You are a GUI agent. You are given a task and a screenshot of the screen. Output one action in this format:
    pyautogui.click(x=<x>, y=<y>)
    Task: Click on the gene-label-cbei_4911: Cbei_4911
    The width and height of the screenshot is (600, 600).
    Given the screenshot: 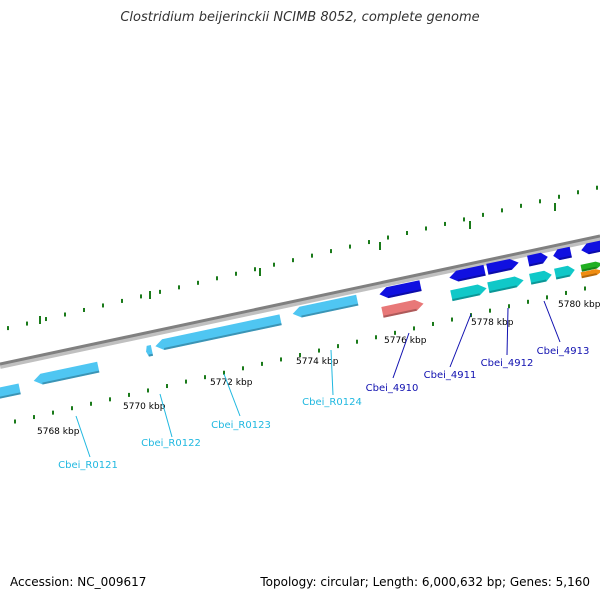 What is the action you would take?
    pyautogui.click(x=450, y=375)
    